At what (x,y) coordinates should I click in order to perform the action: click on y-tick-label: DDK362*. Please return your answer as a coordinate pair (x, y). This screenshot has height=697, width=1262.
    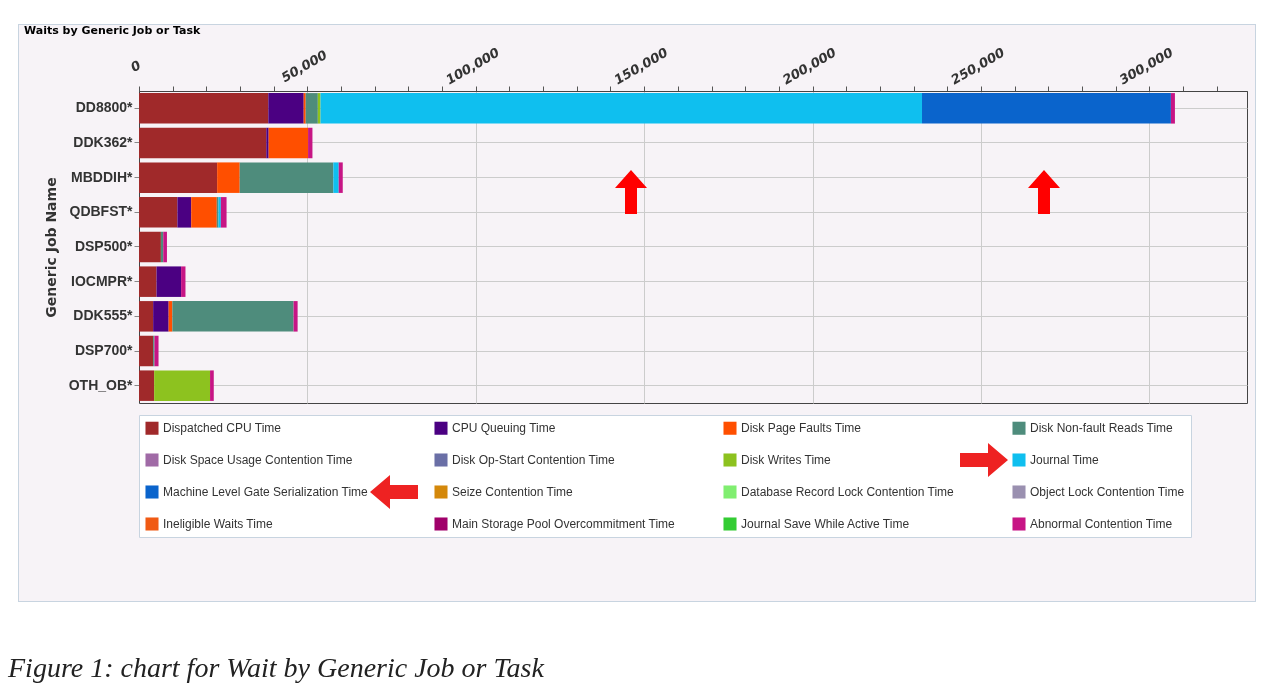
    Looking at the image, I should click on (103, 142).